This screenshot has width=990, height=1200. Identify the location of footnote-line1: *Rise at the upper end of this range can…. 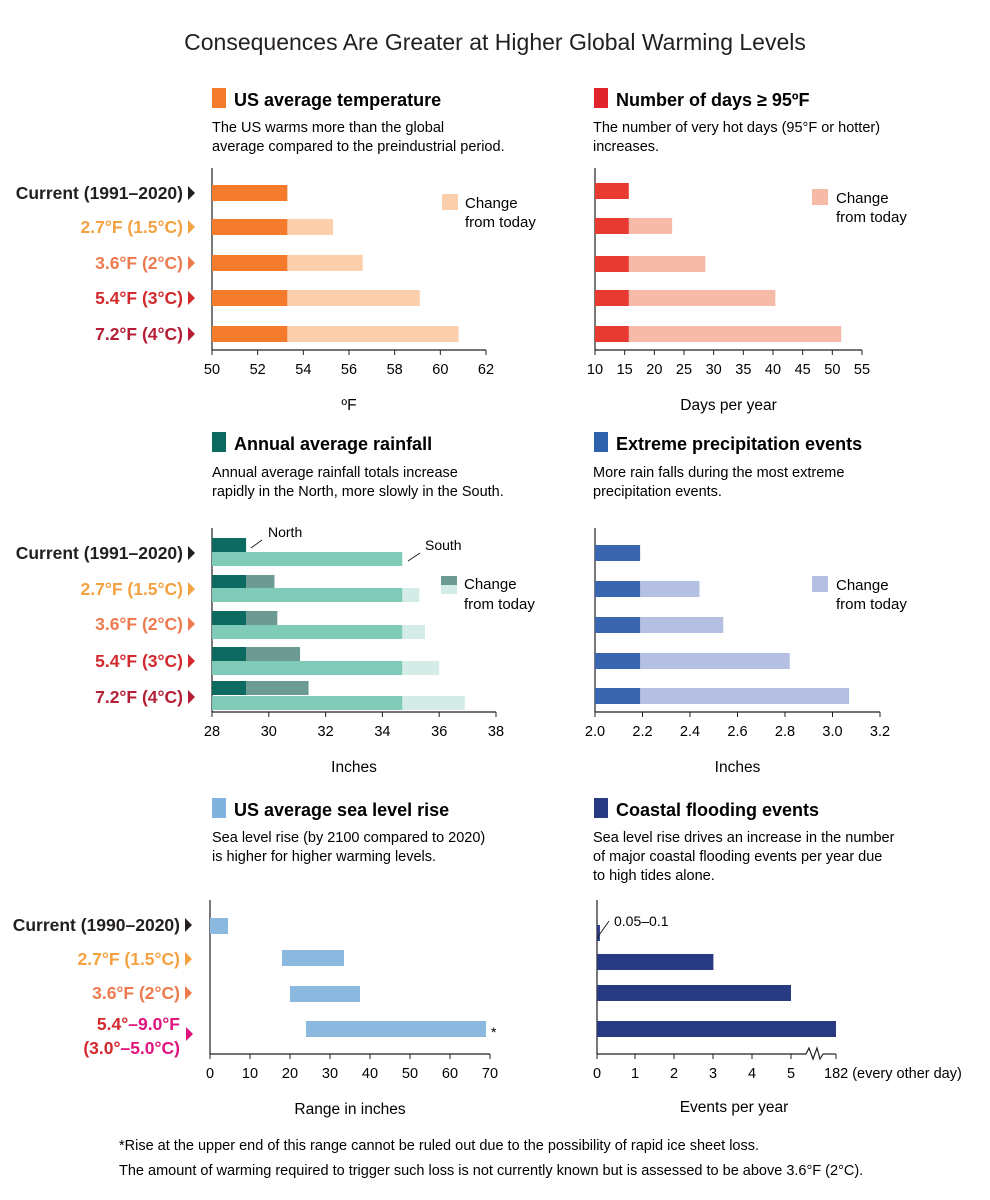
(439, 1146).